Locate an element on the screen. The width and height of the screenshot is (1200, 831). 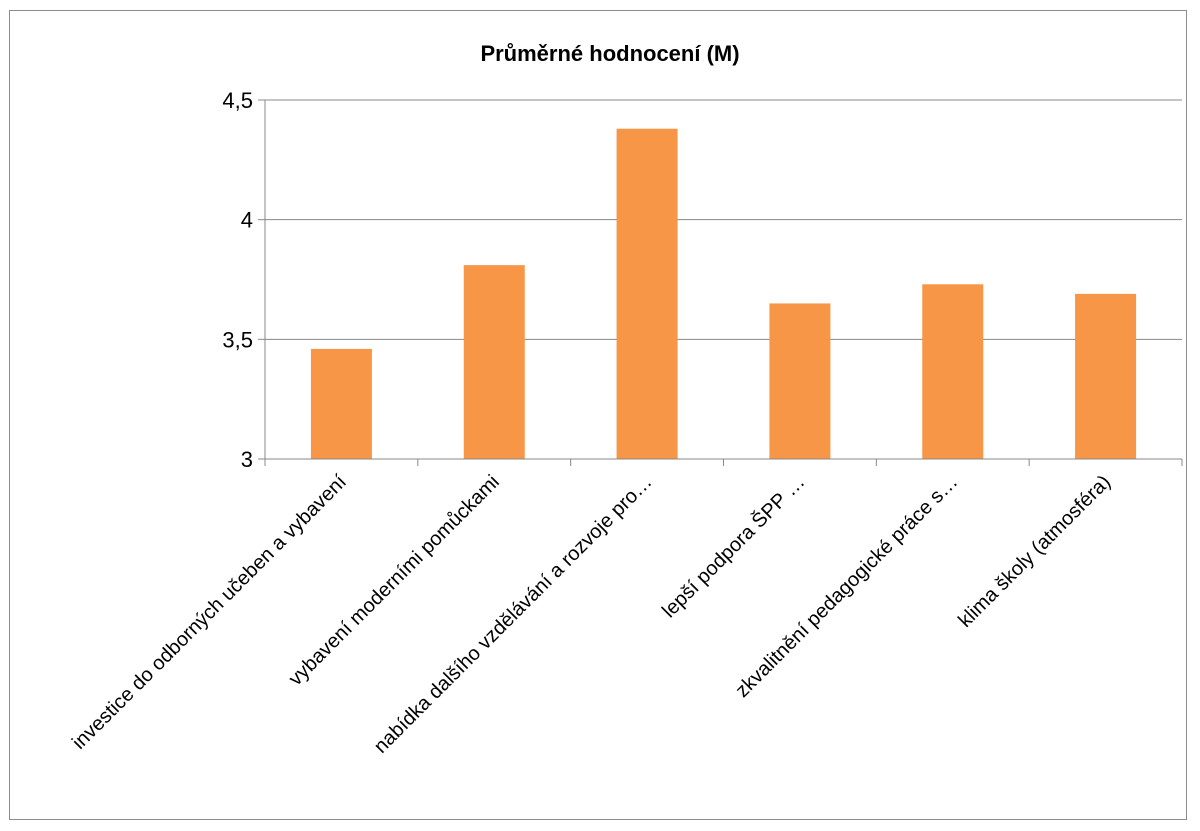
chart-title: Průměrné hodnocení (M) is located at coordinates (609, 53).